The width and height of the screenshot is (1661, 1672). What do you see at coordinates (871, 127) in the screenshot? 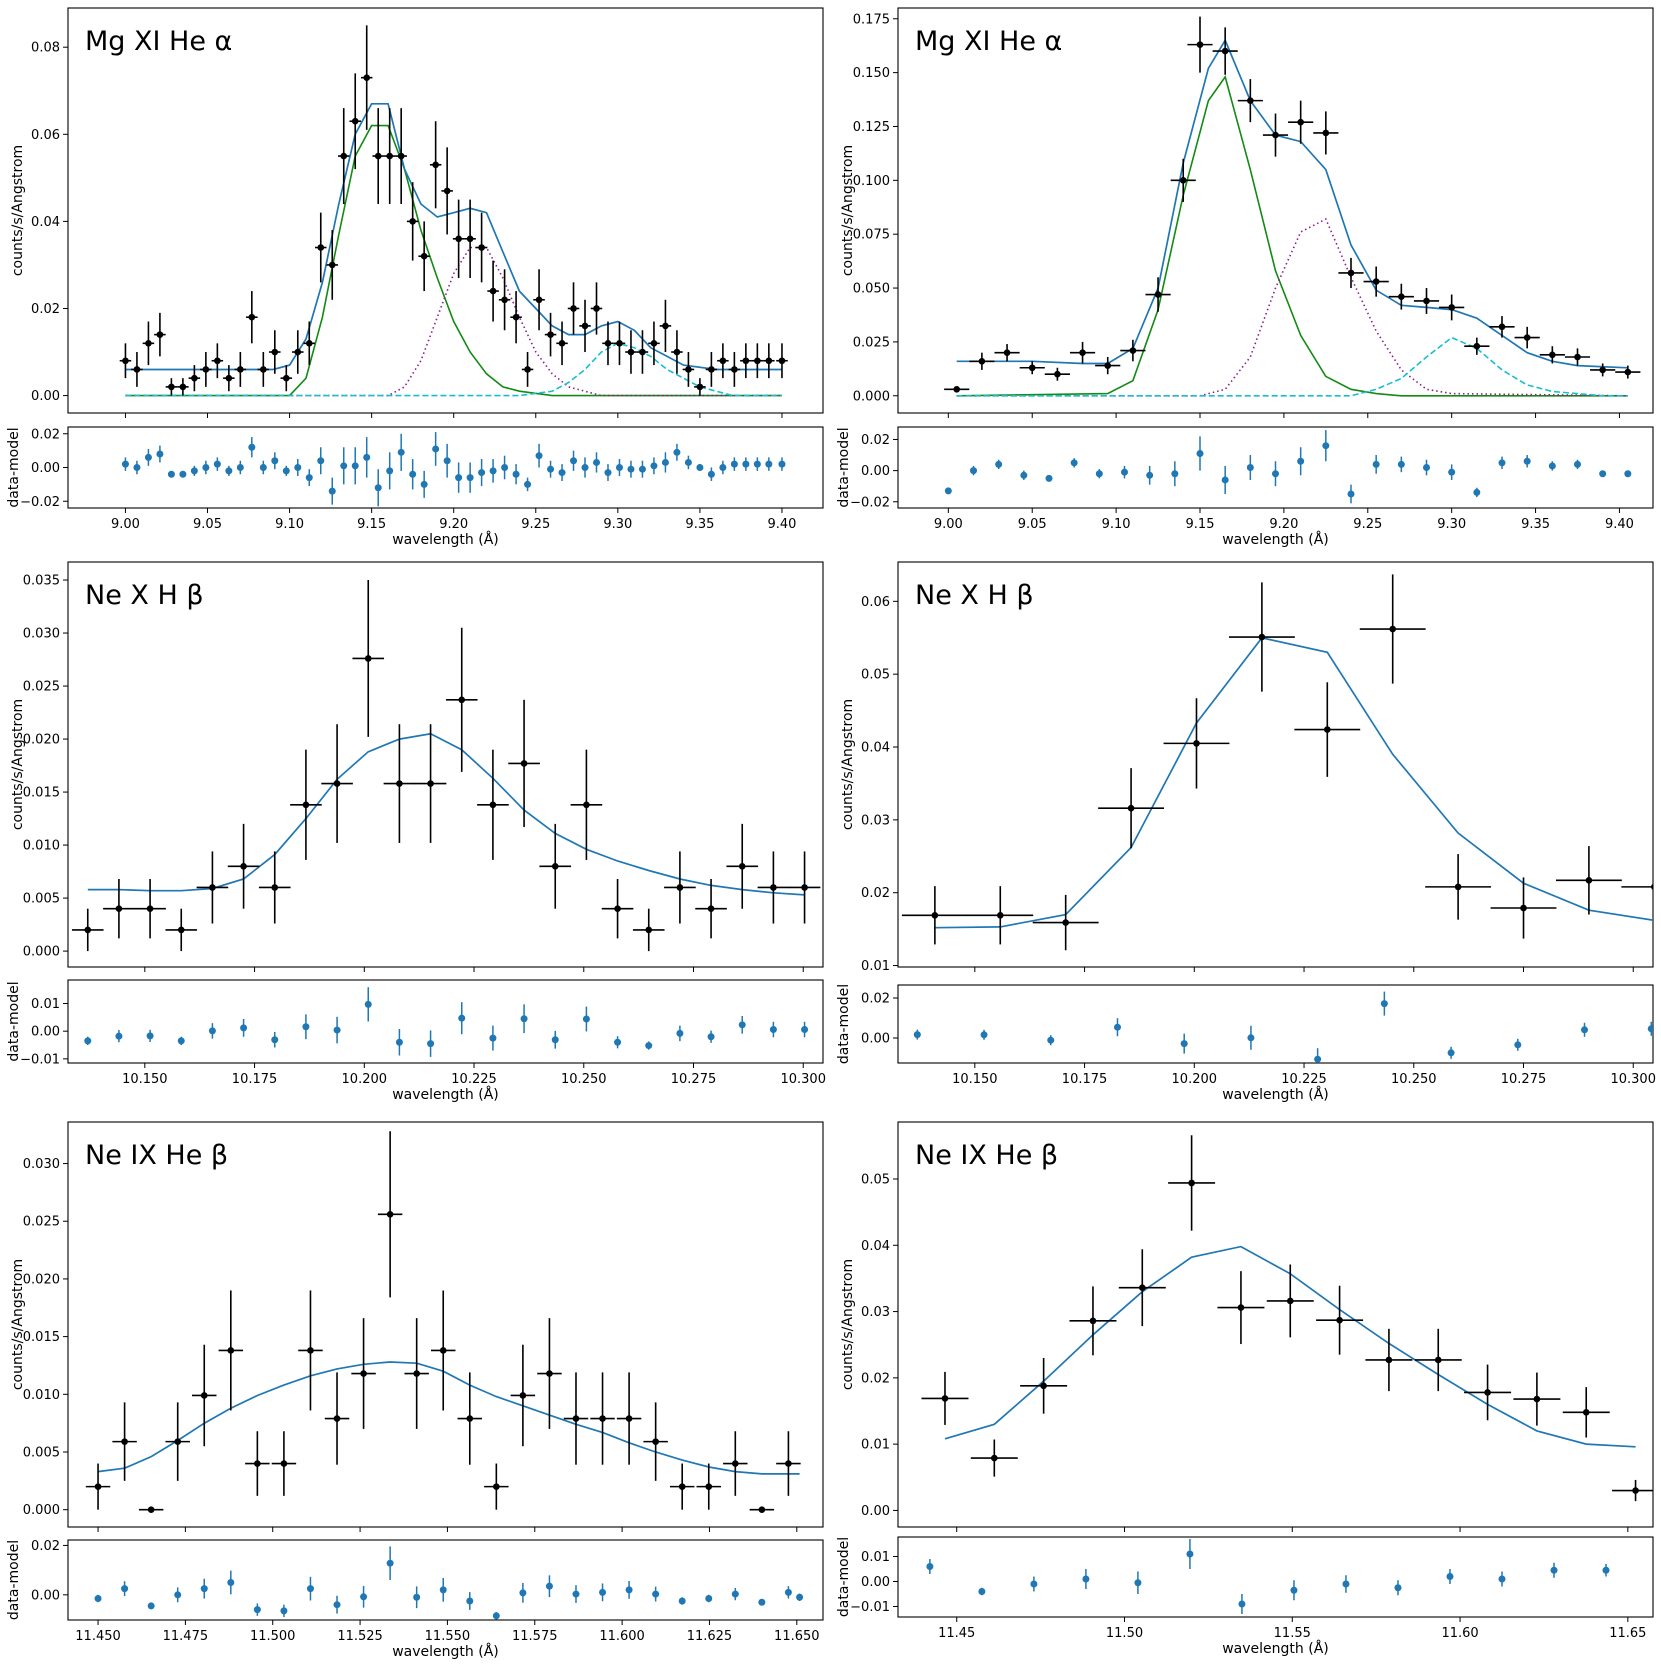
I see `y-tick-label: 0.125` at bounding box center [871, 127].